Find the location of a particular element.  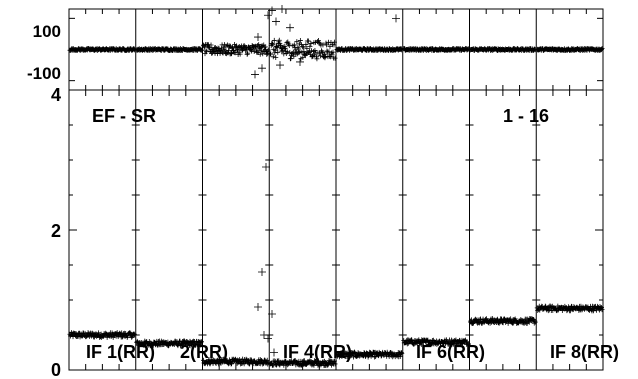

if-label: IF 6(RR) is located at coordinates (450, 352).